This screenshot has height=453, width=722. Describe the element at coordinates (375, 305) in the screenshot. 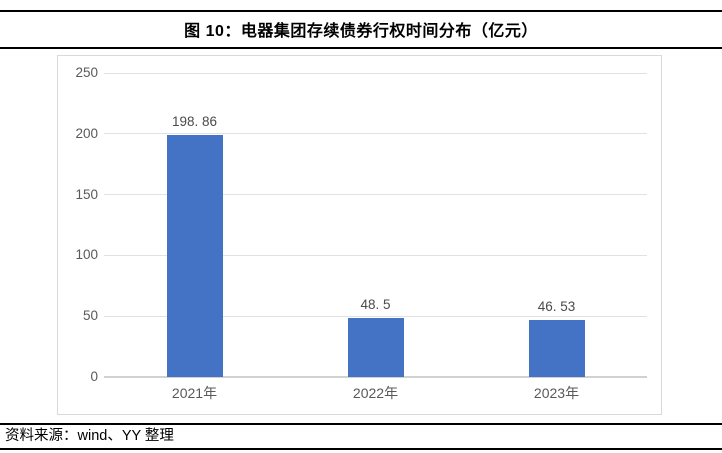

I see `bar-value-label: 48. 5` at that location.